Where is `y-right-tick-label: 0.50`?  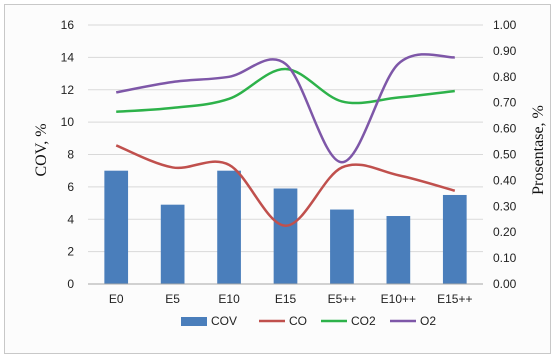 y-right-tick-label: 0.50 is located at coordinates (505, 155).